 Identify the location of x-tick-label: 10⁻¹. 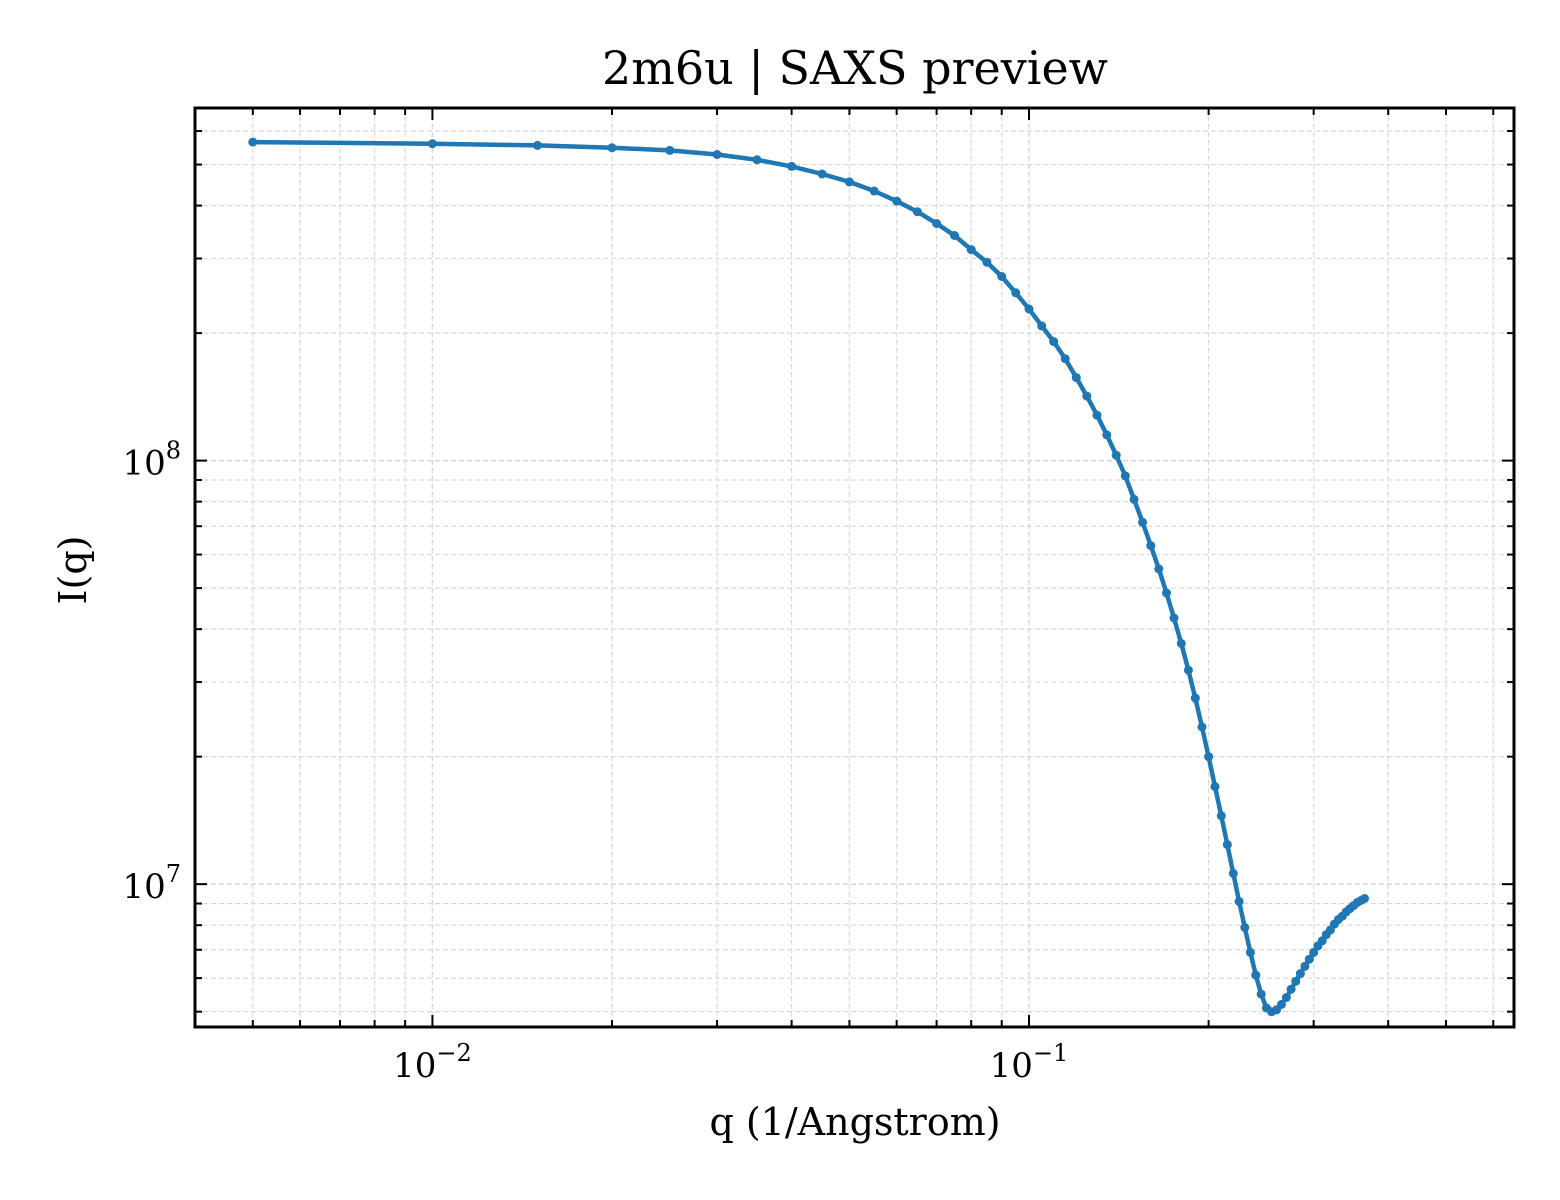
(1029, 1062).